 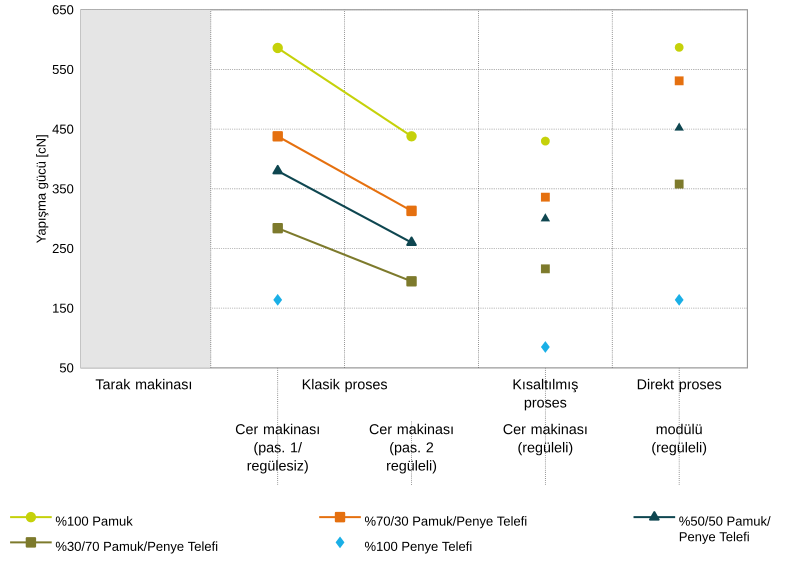 I want to click on y-tick-label: 650, so click(x=63, y=10).